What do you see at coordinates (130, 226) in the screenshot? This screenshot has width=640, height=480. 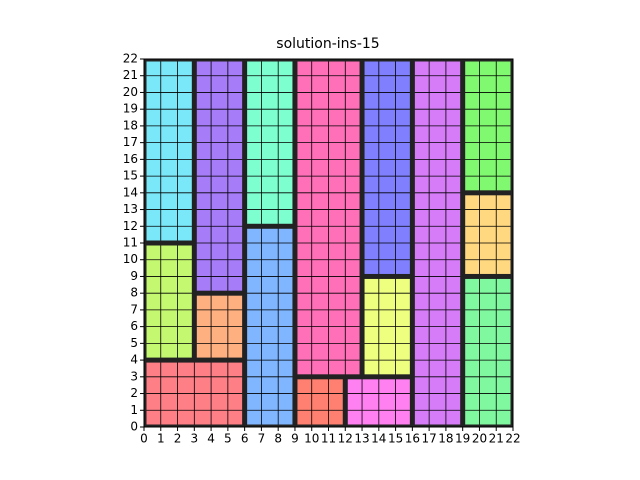 I see `y-tick-label: 12` at bounding box center [130, 226].